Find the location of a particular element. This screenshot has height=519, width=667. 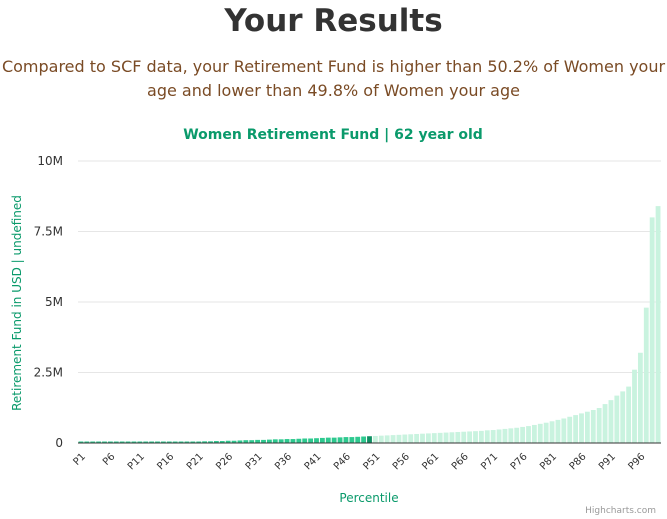

credits-link: Highcharts.com is located at coordinates (620, 511).